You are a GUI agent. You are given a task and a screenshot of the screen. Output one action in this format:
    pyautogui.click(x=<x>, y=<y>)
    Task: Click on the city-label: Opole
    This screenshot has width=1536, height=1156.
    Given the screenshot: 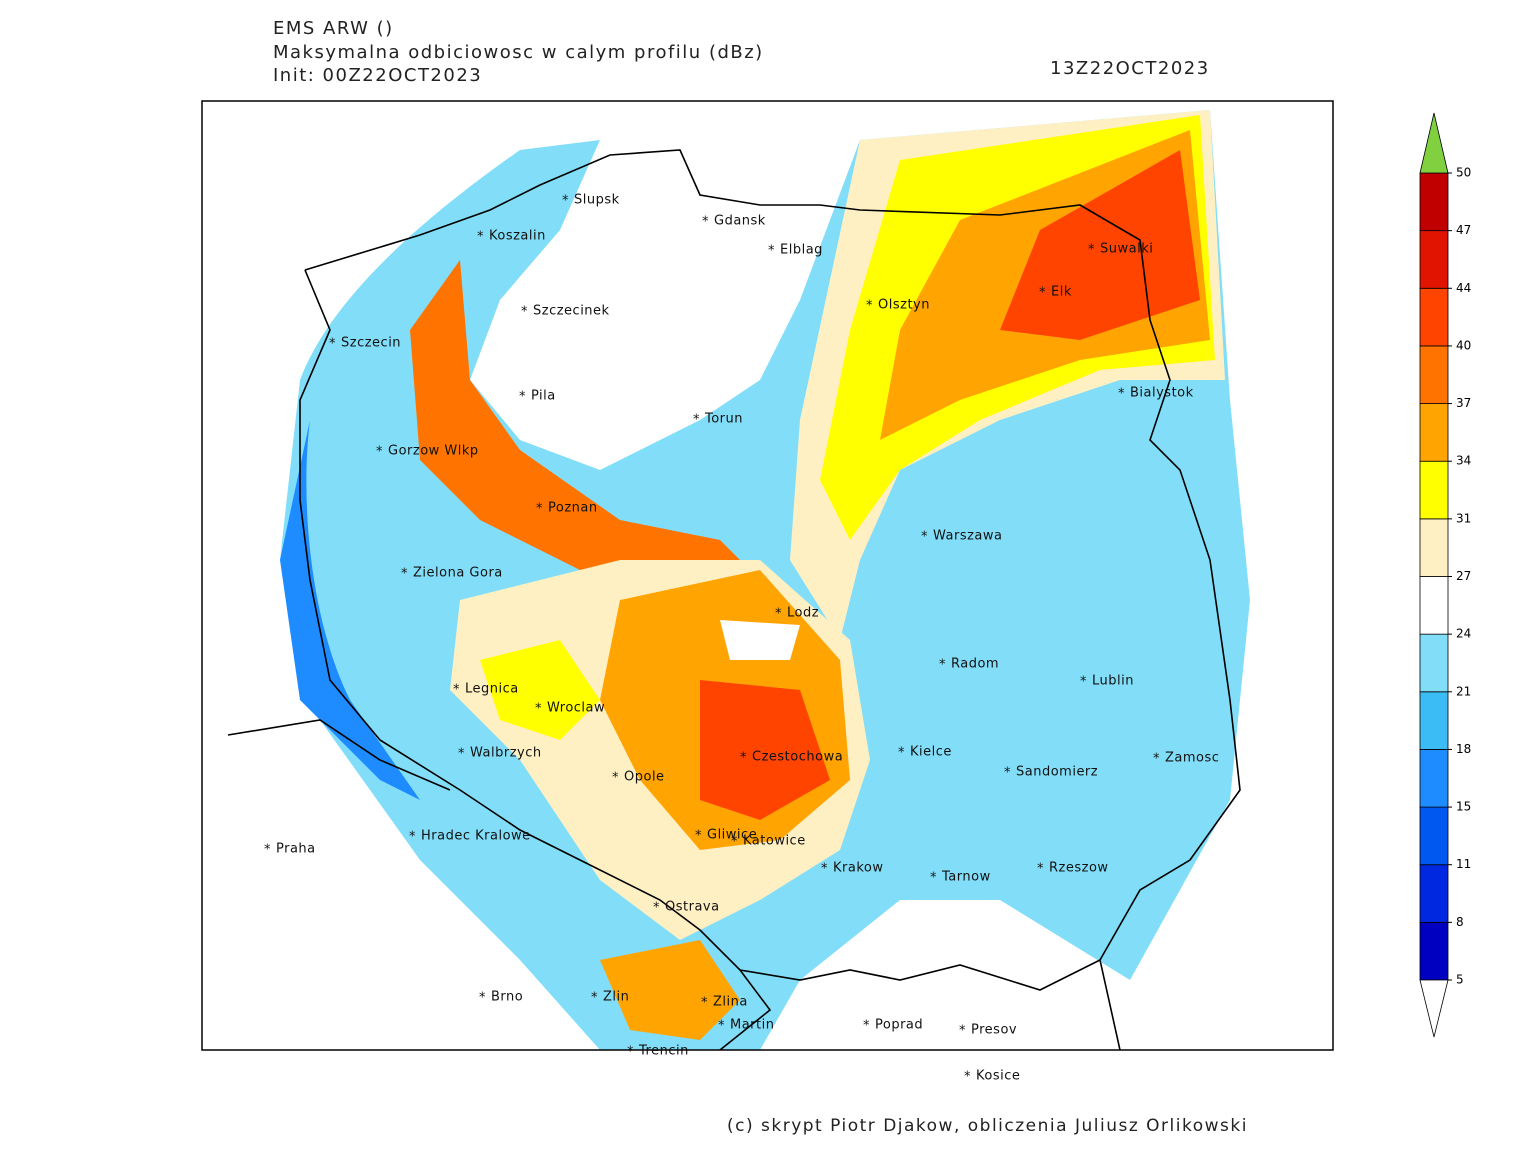 What is the action you would take?
    pyautogui.click(x=644, y=777)
    